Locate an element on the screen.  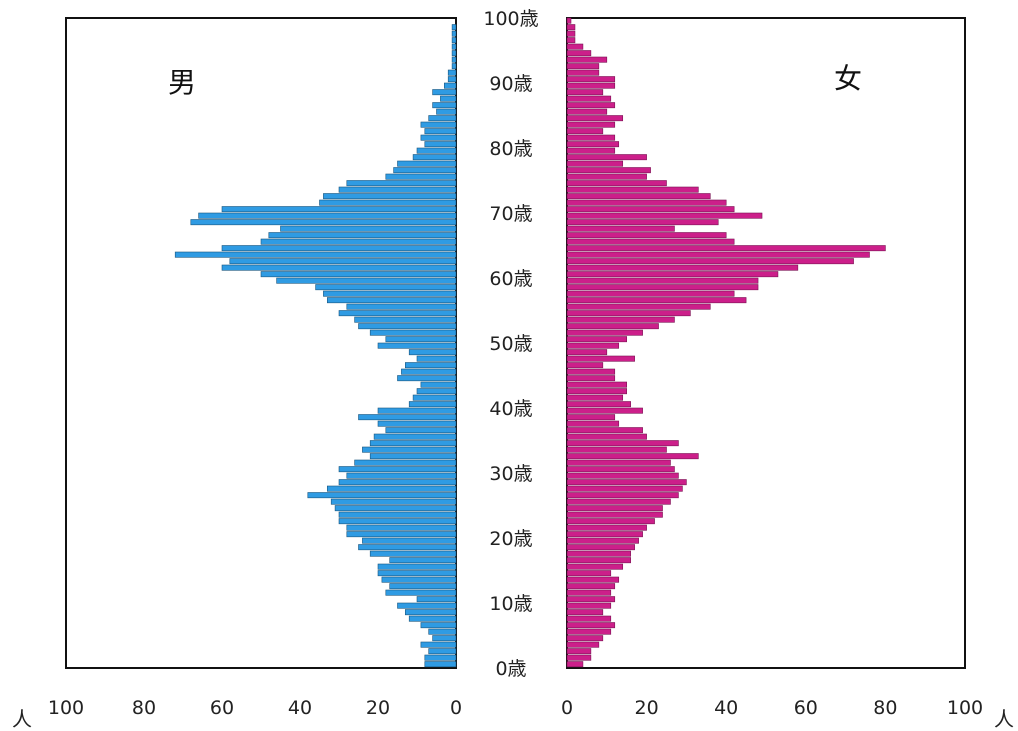
female-tick-80: 80 is located at coordinates (885, 708).